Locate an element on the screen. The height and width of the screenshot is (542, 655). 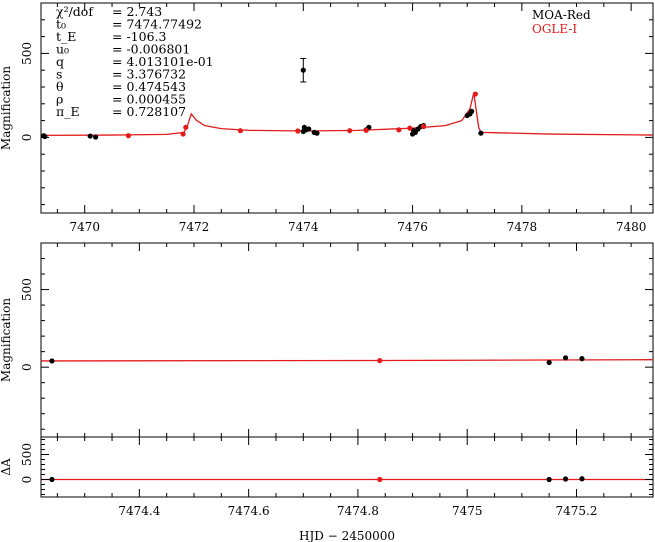
param-label: χ²/dof is located at coordinates (75, 11).